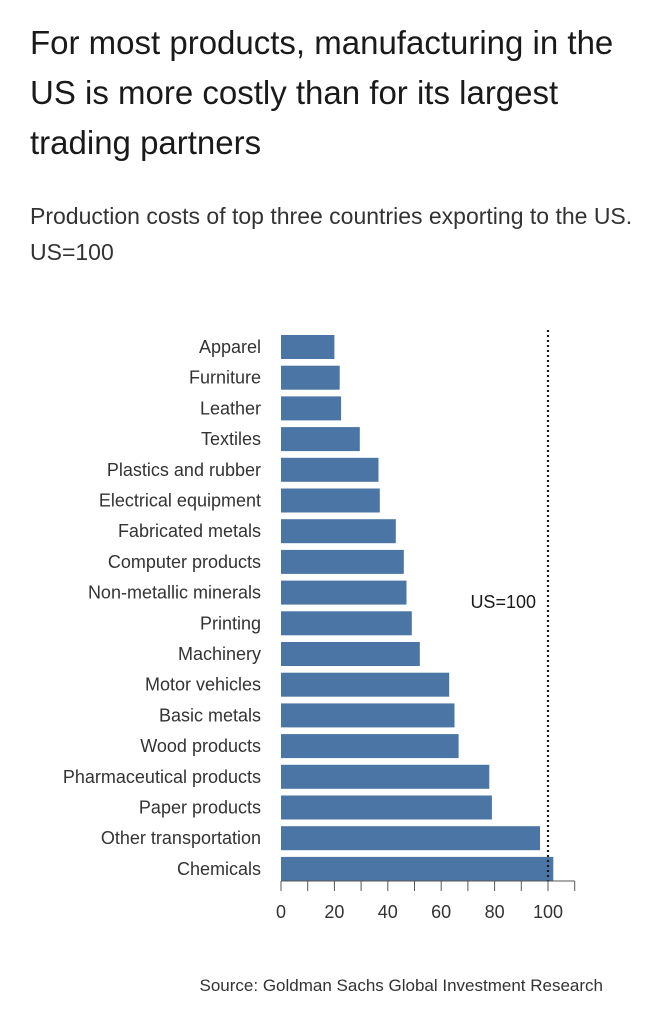  I want to click on x-tick-label: 100, so click(548, 912).